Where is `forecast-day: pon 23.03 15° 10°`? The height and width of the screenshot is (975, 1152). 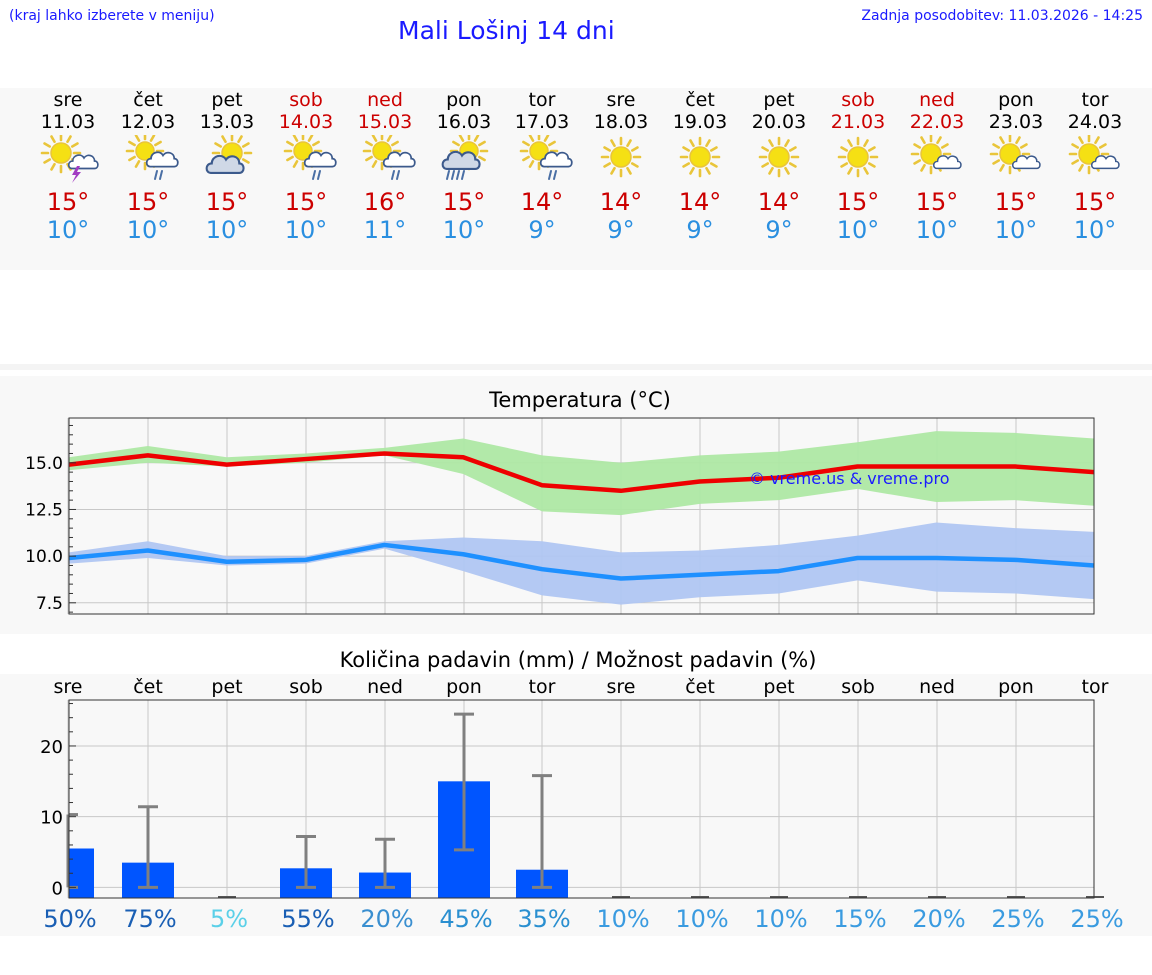 forecast-day: pon 23.03 15° 10° is located at coordinates (1016, 166).